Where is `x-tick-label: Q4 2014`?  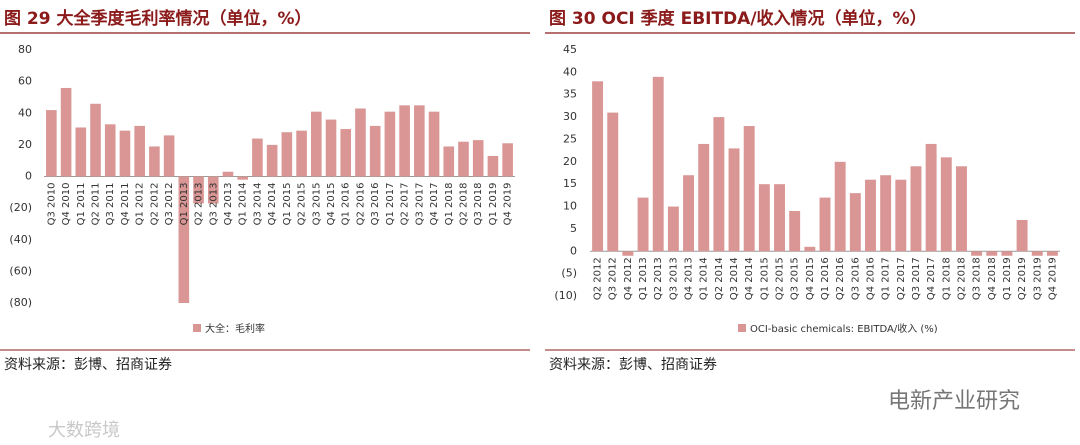
x-tick-label: Q4 2014 is located at coordinates (272, 204).